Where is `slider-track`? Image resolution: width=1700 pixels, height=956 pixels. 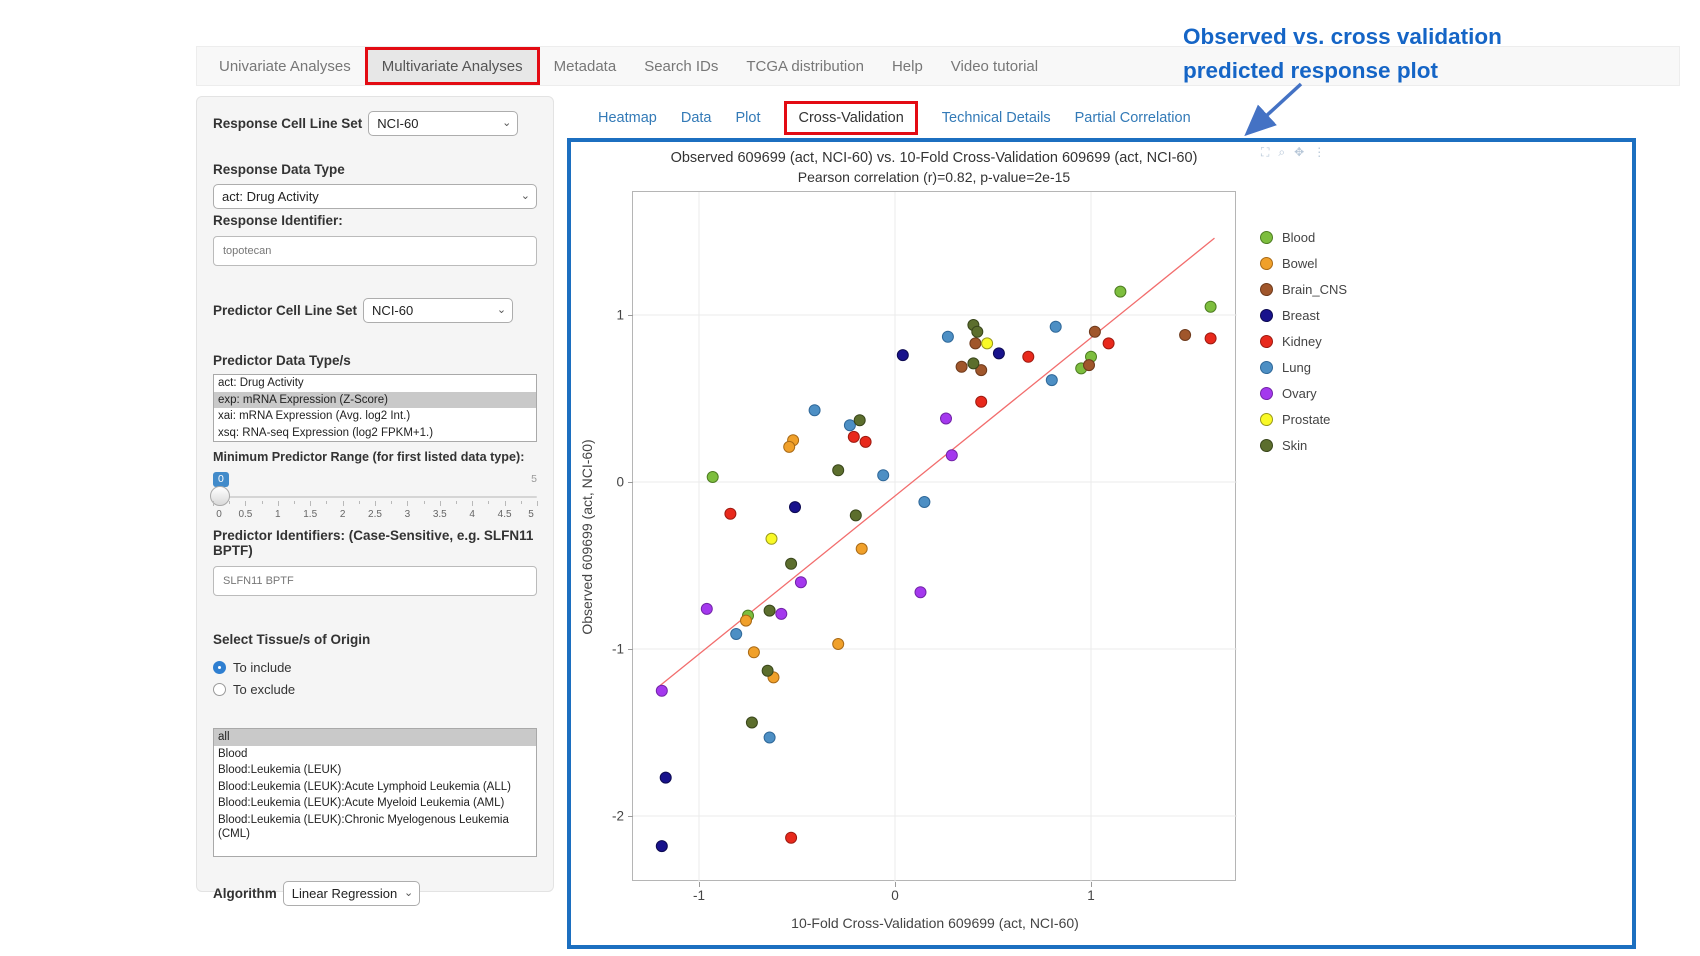
slider-track is located at coordinates (375, 497).